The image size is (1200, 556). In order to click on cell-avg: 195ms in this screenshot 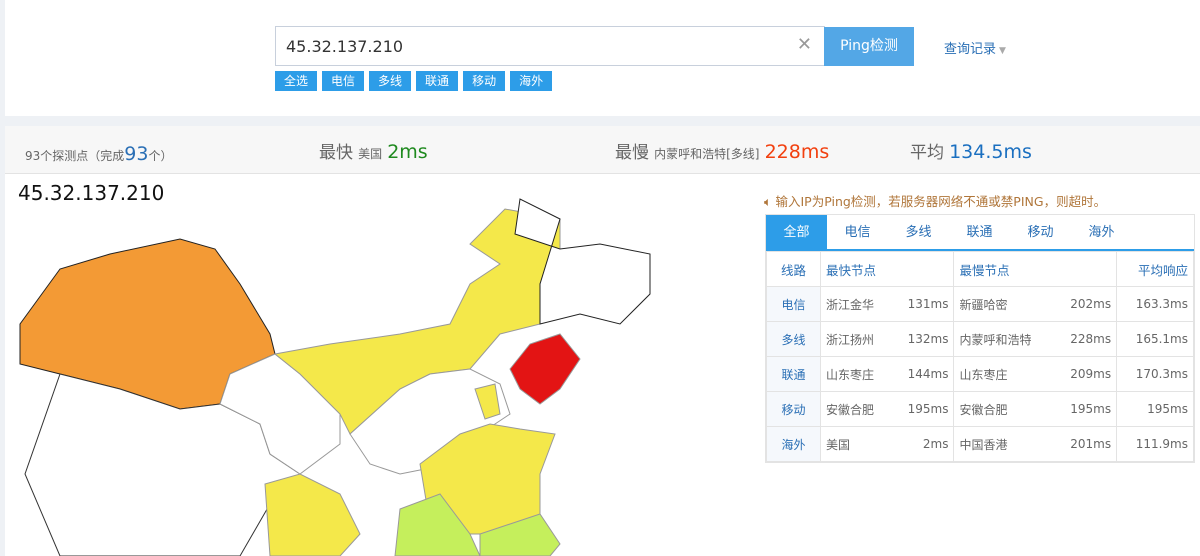, I will do `click(1155, 409)`.